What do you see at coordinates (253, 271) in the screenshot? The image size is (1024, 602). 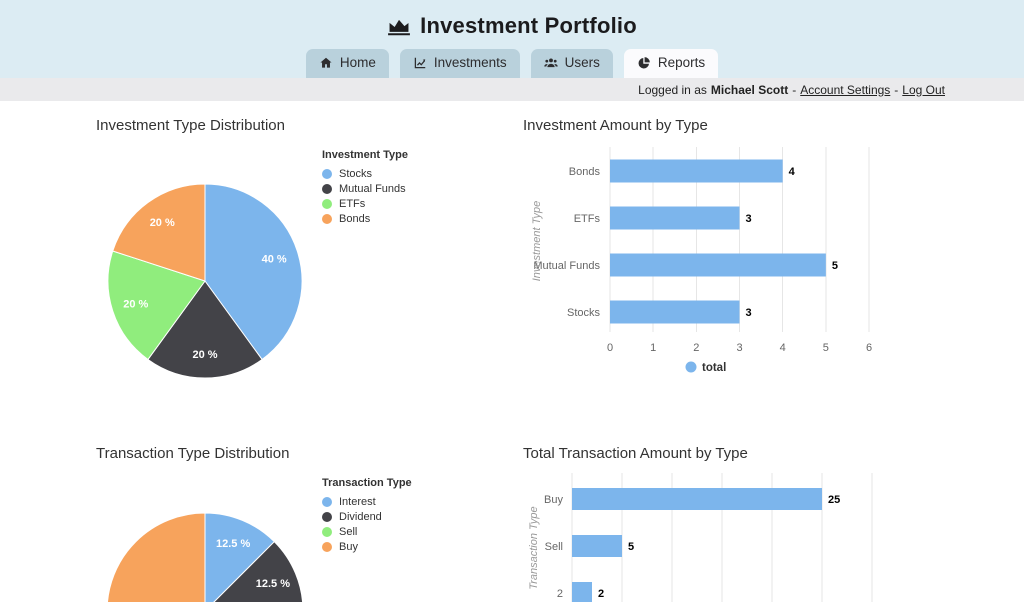 I see `pie-slice-stocks` at bounding box center [253, 271].